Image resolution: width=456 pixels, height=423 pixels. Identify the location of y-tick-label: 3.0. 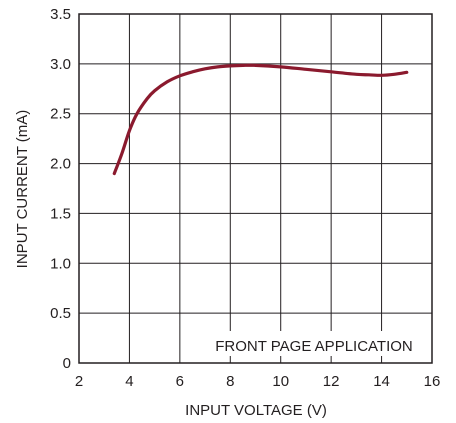
(60, 64).